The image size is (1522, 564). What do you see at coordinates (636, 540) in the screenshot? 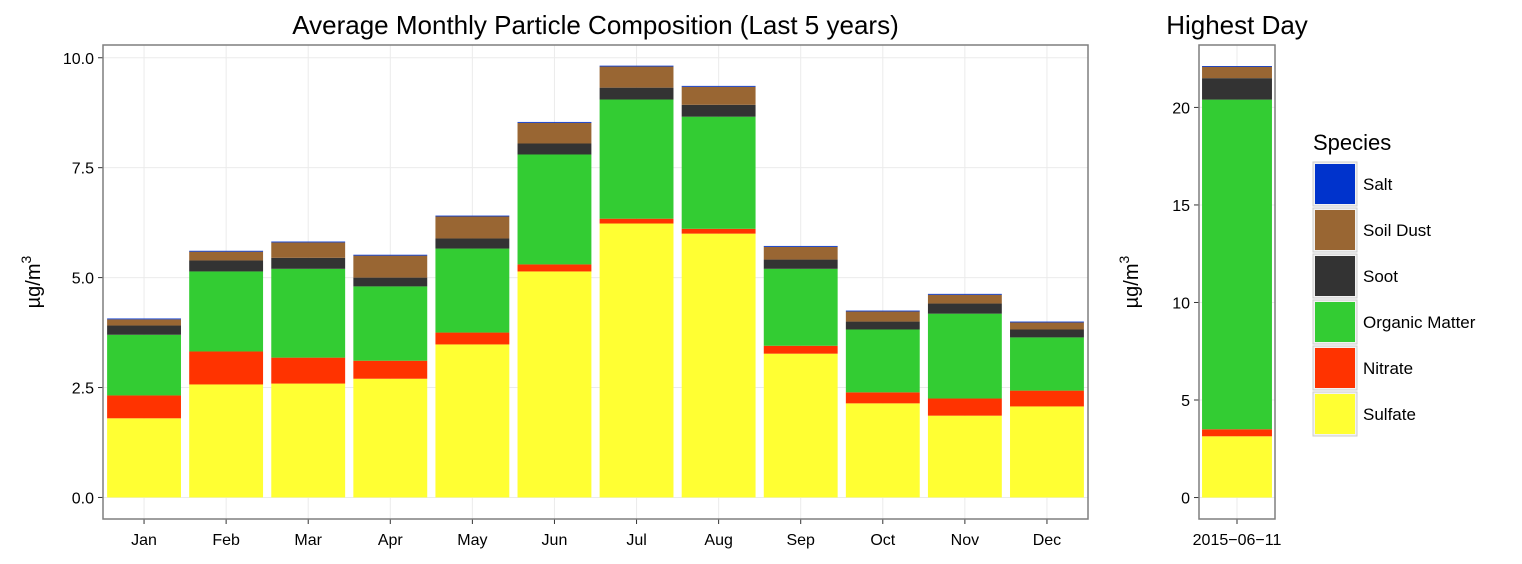
I see `x-tick-label: Jul` at bounding box center [636, 540].